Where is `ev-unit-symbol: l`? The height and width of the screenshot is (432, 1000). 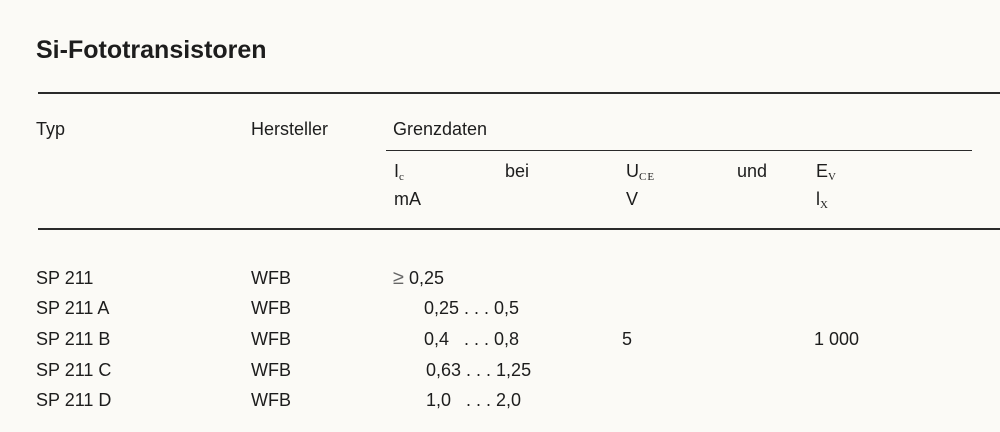 ev-unit-symbol: l is located at coordinates (818, 199).